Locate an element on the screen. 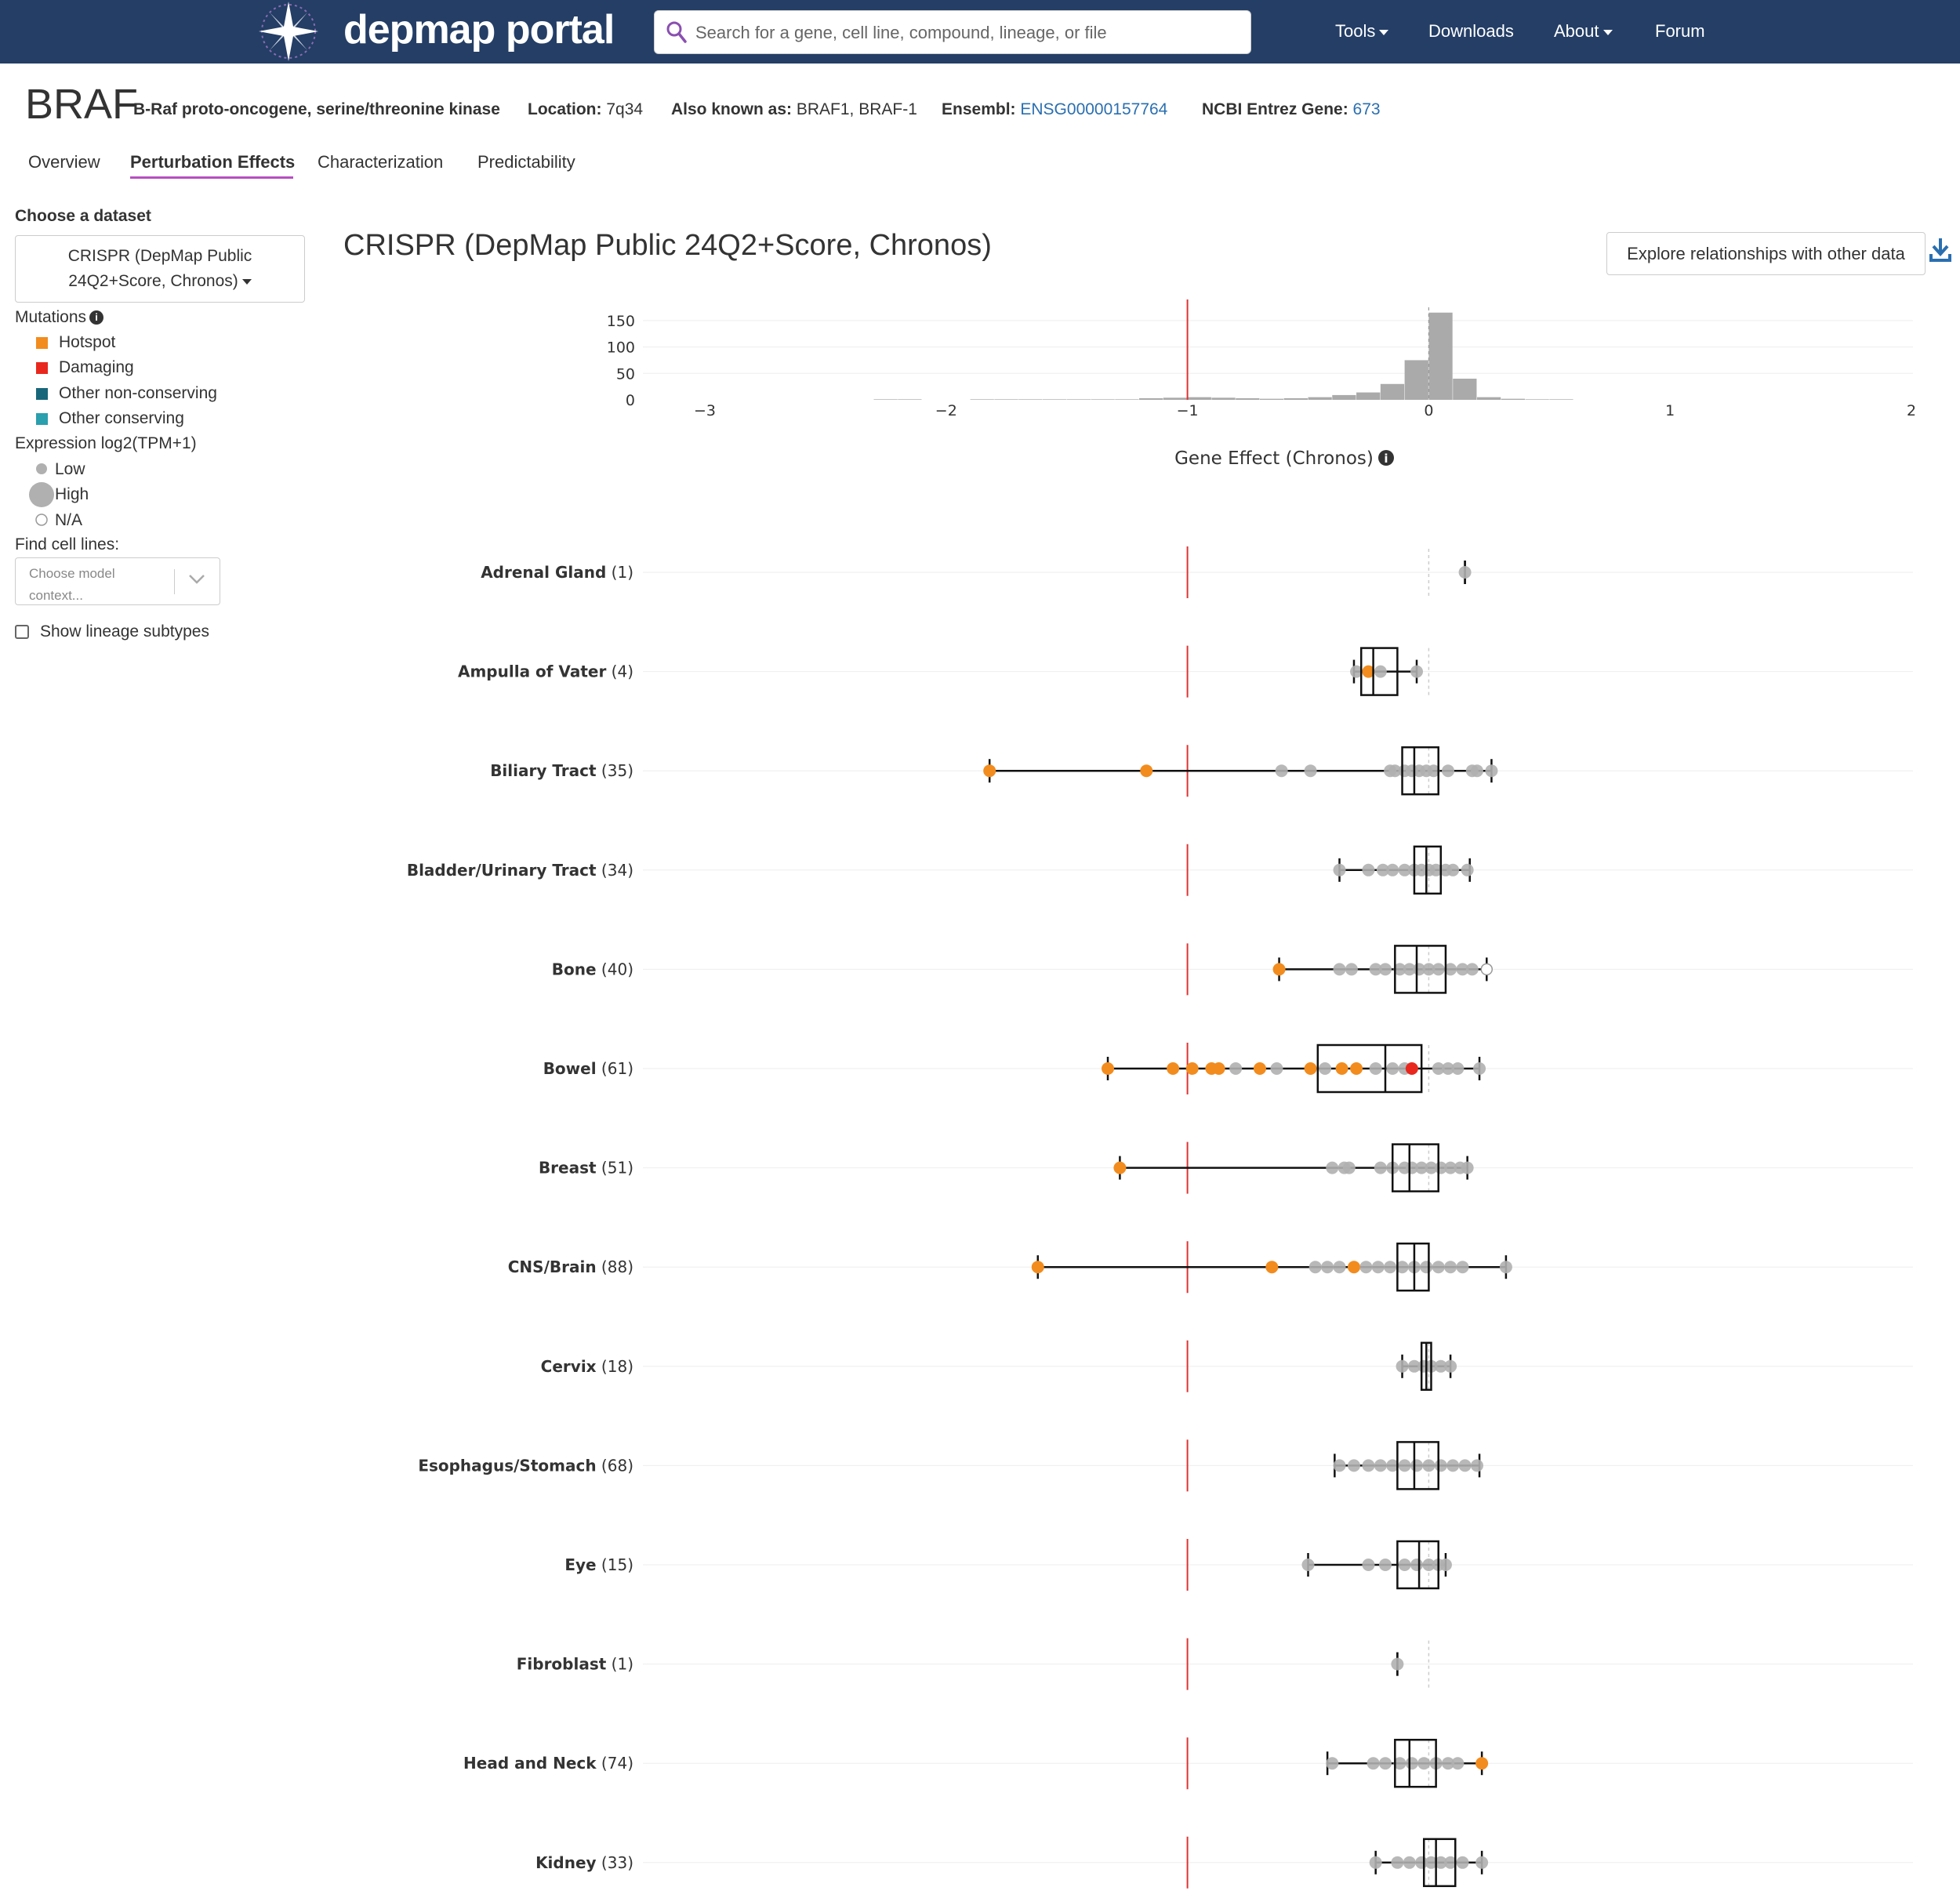 This screenshot has width=1960, height=1898. depmap-logo-icon is located at coordinates (288, 32).